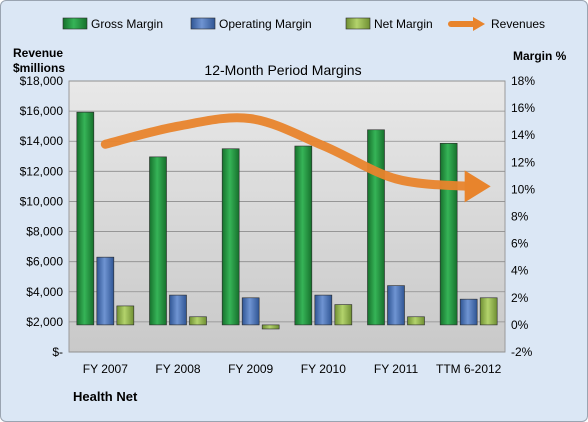 The height and width of the screenshot is (422, 588). What do you see at coordinates (403, 24) in the screenshot?
I see `legend-label: Net Margin` at bounding box center [403, 24].